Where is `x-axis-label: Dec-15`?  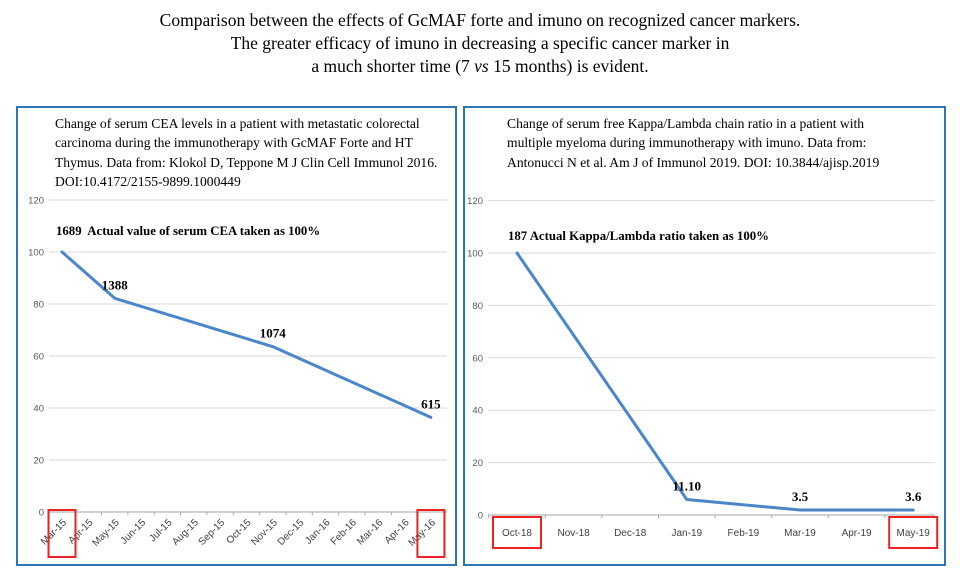 x-axis-label: Dec-15 is located at coordinates (291, 532).